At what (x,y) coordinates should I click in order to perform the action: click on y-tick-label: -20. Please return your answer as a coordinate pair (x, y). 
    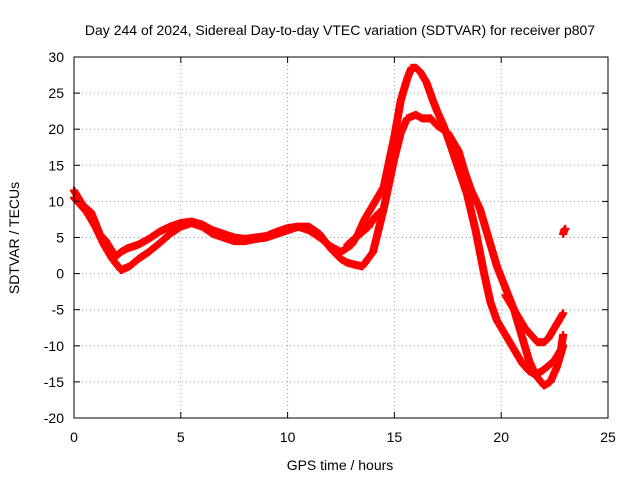
    Looking at the image, I should click on (54, 418).